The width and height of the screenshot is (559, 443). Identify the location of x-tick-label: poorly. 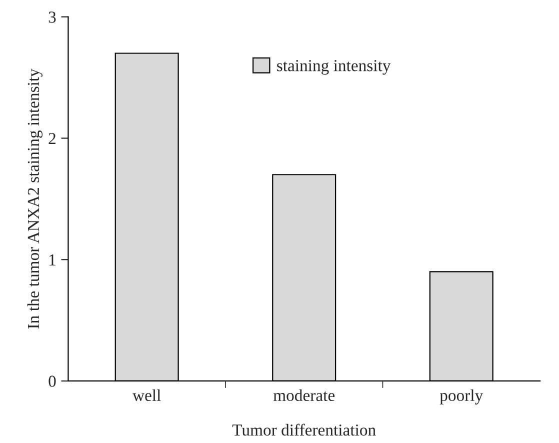
(462, 396).